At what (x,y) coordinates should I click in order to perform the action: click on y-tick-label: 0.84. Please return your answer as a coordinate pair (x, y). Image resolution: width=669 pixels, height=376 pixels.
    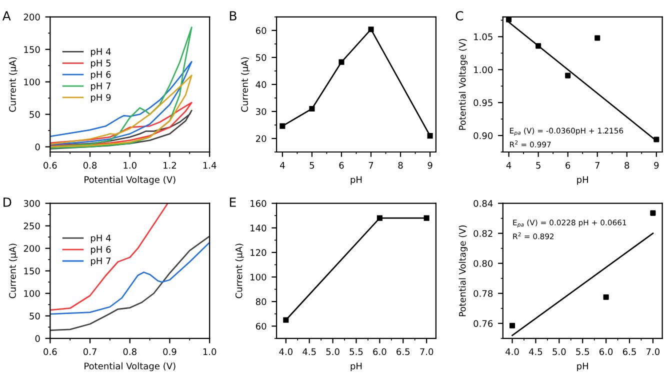
    Looking at the image, I should click on (483, 203).